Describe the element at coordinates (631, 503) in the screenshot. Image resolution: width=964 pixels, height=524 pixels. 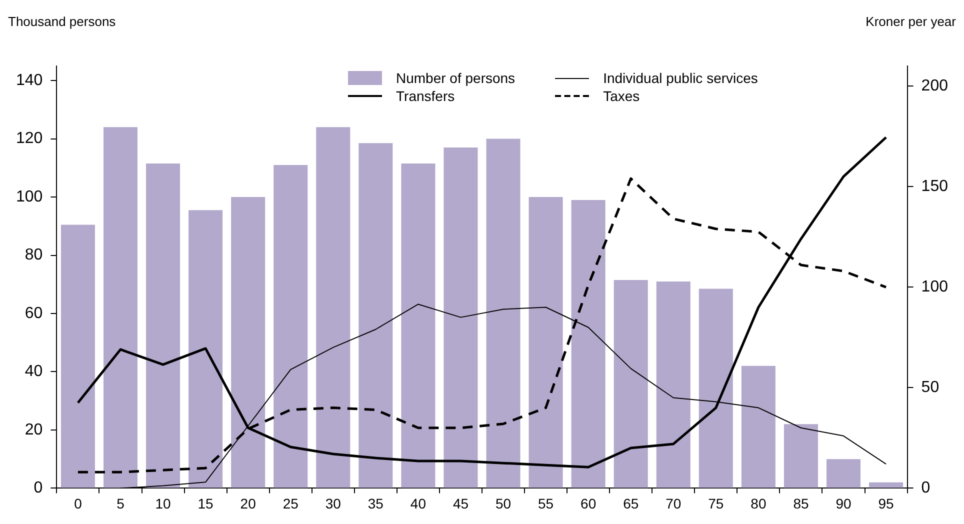
I see `x-tick-label: 65` at that location.